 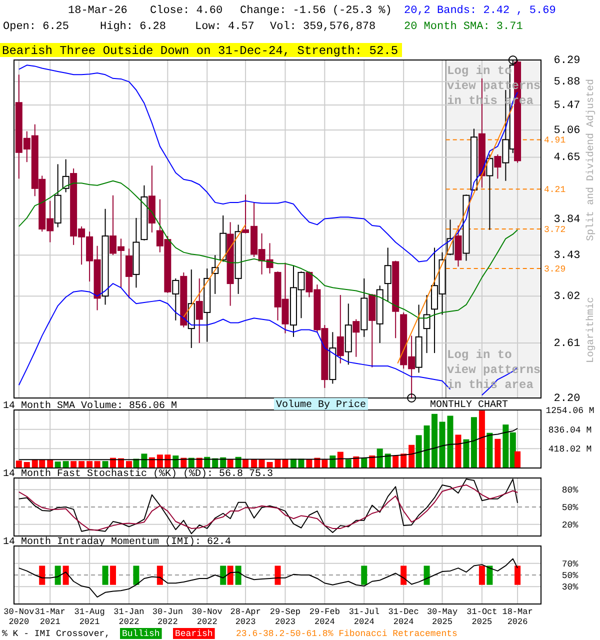 I want to click on ref-line-label: 3.72, so click(x=555, y=229).